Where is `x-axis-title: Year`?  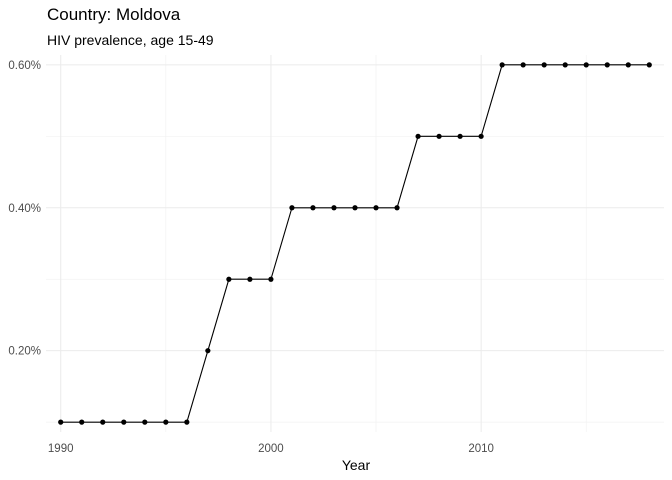 x-axis-title: Year is located at coordinates (356, 465).